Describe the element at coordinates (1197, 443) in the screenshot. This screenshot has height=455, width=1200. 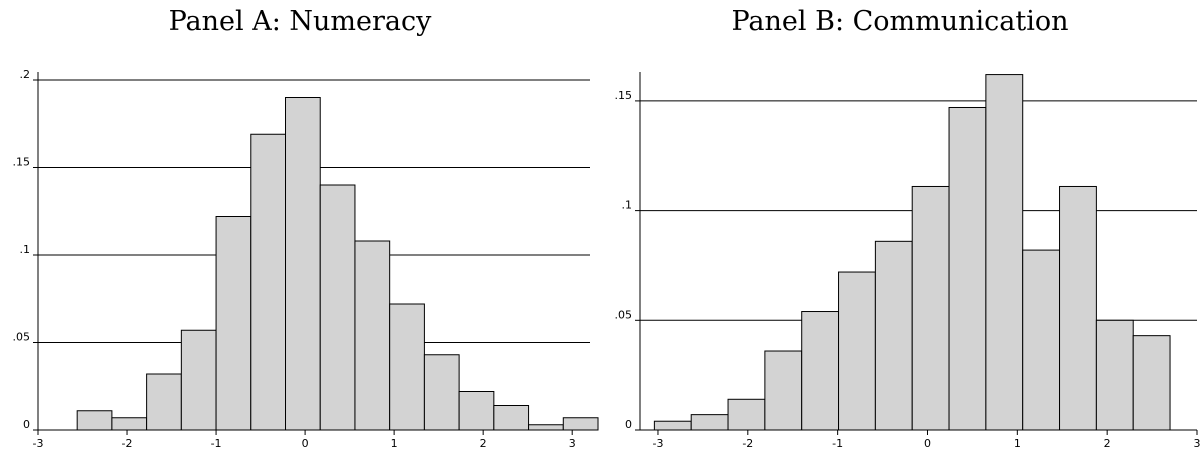
I see `panel-b-x-tick-label: 3` at that location.